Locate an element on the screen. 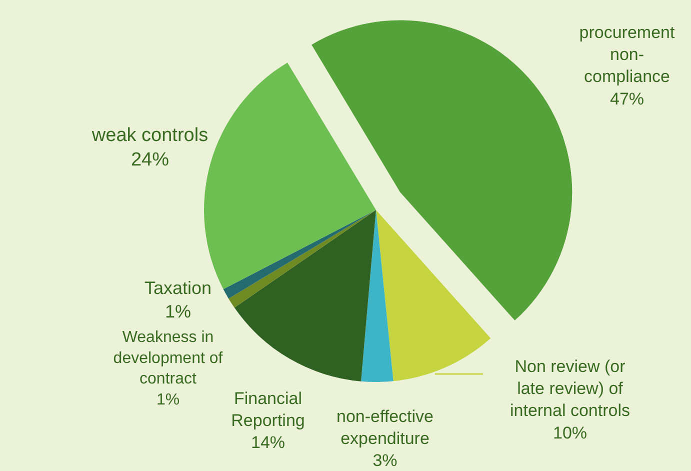  slice-label: Financial Reporting is located at coordinates (268, 409).